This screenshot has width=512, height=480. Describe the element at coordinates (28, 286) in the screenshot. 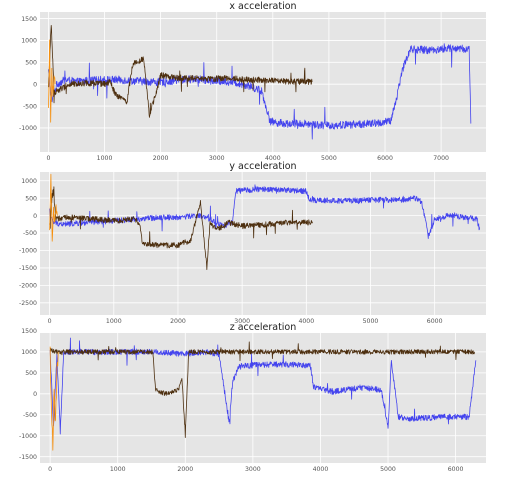

I see `y-tick-label: -2000` at that location.